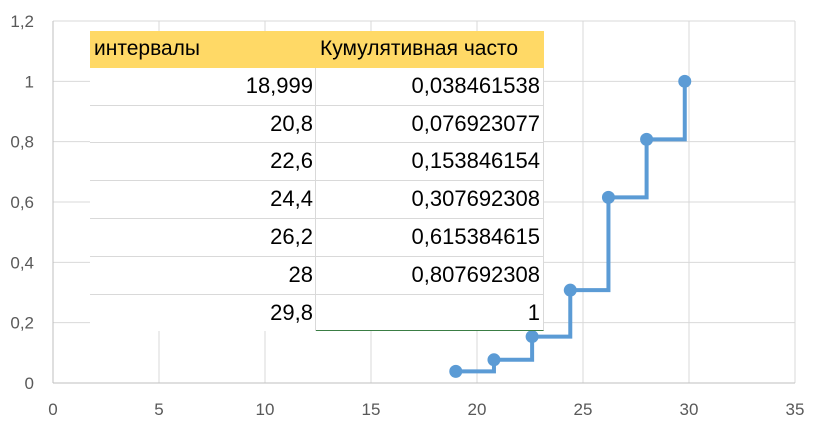 Image resolution: width=814 pixels, height=426 pixels. Describe the element at coordinates (371, 409) in the screenshot. I see `x-tick-label: 15` at that location.